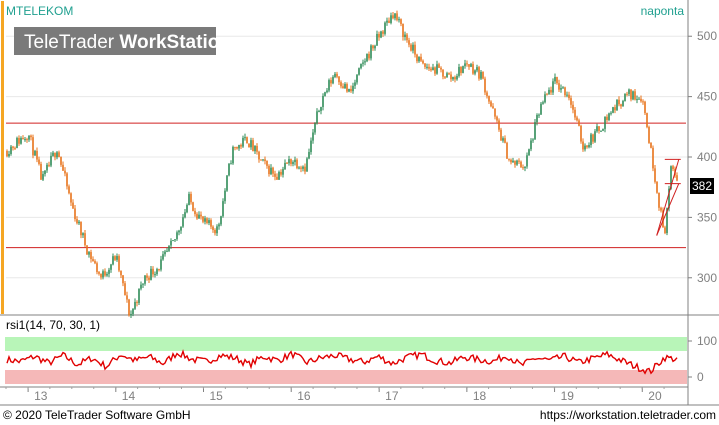  I want to click on x-tick-label: 13, so click(41, 396).